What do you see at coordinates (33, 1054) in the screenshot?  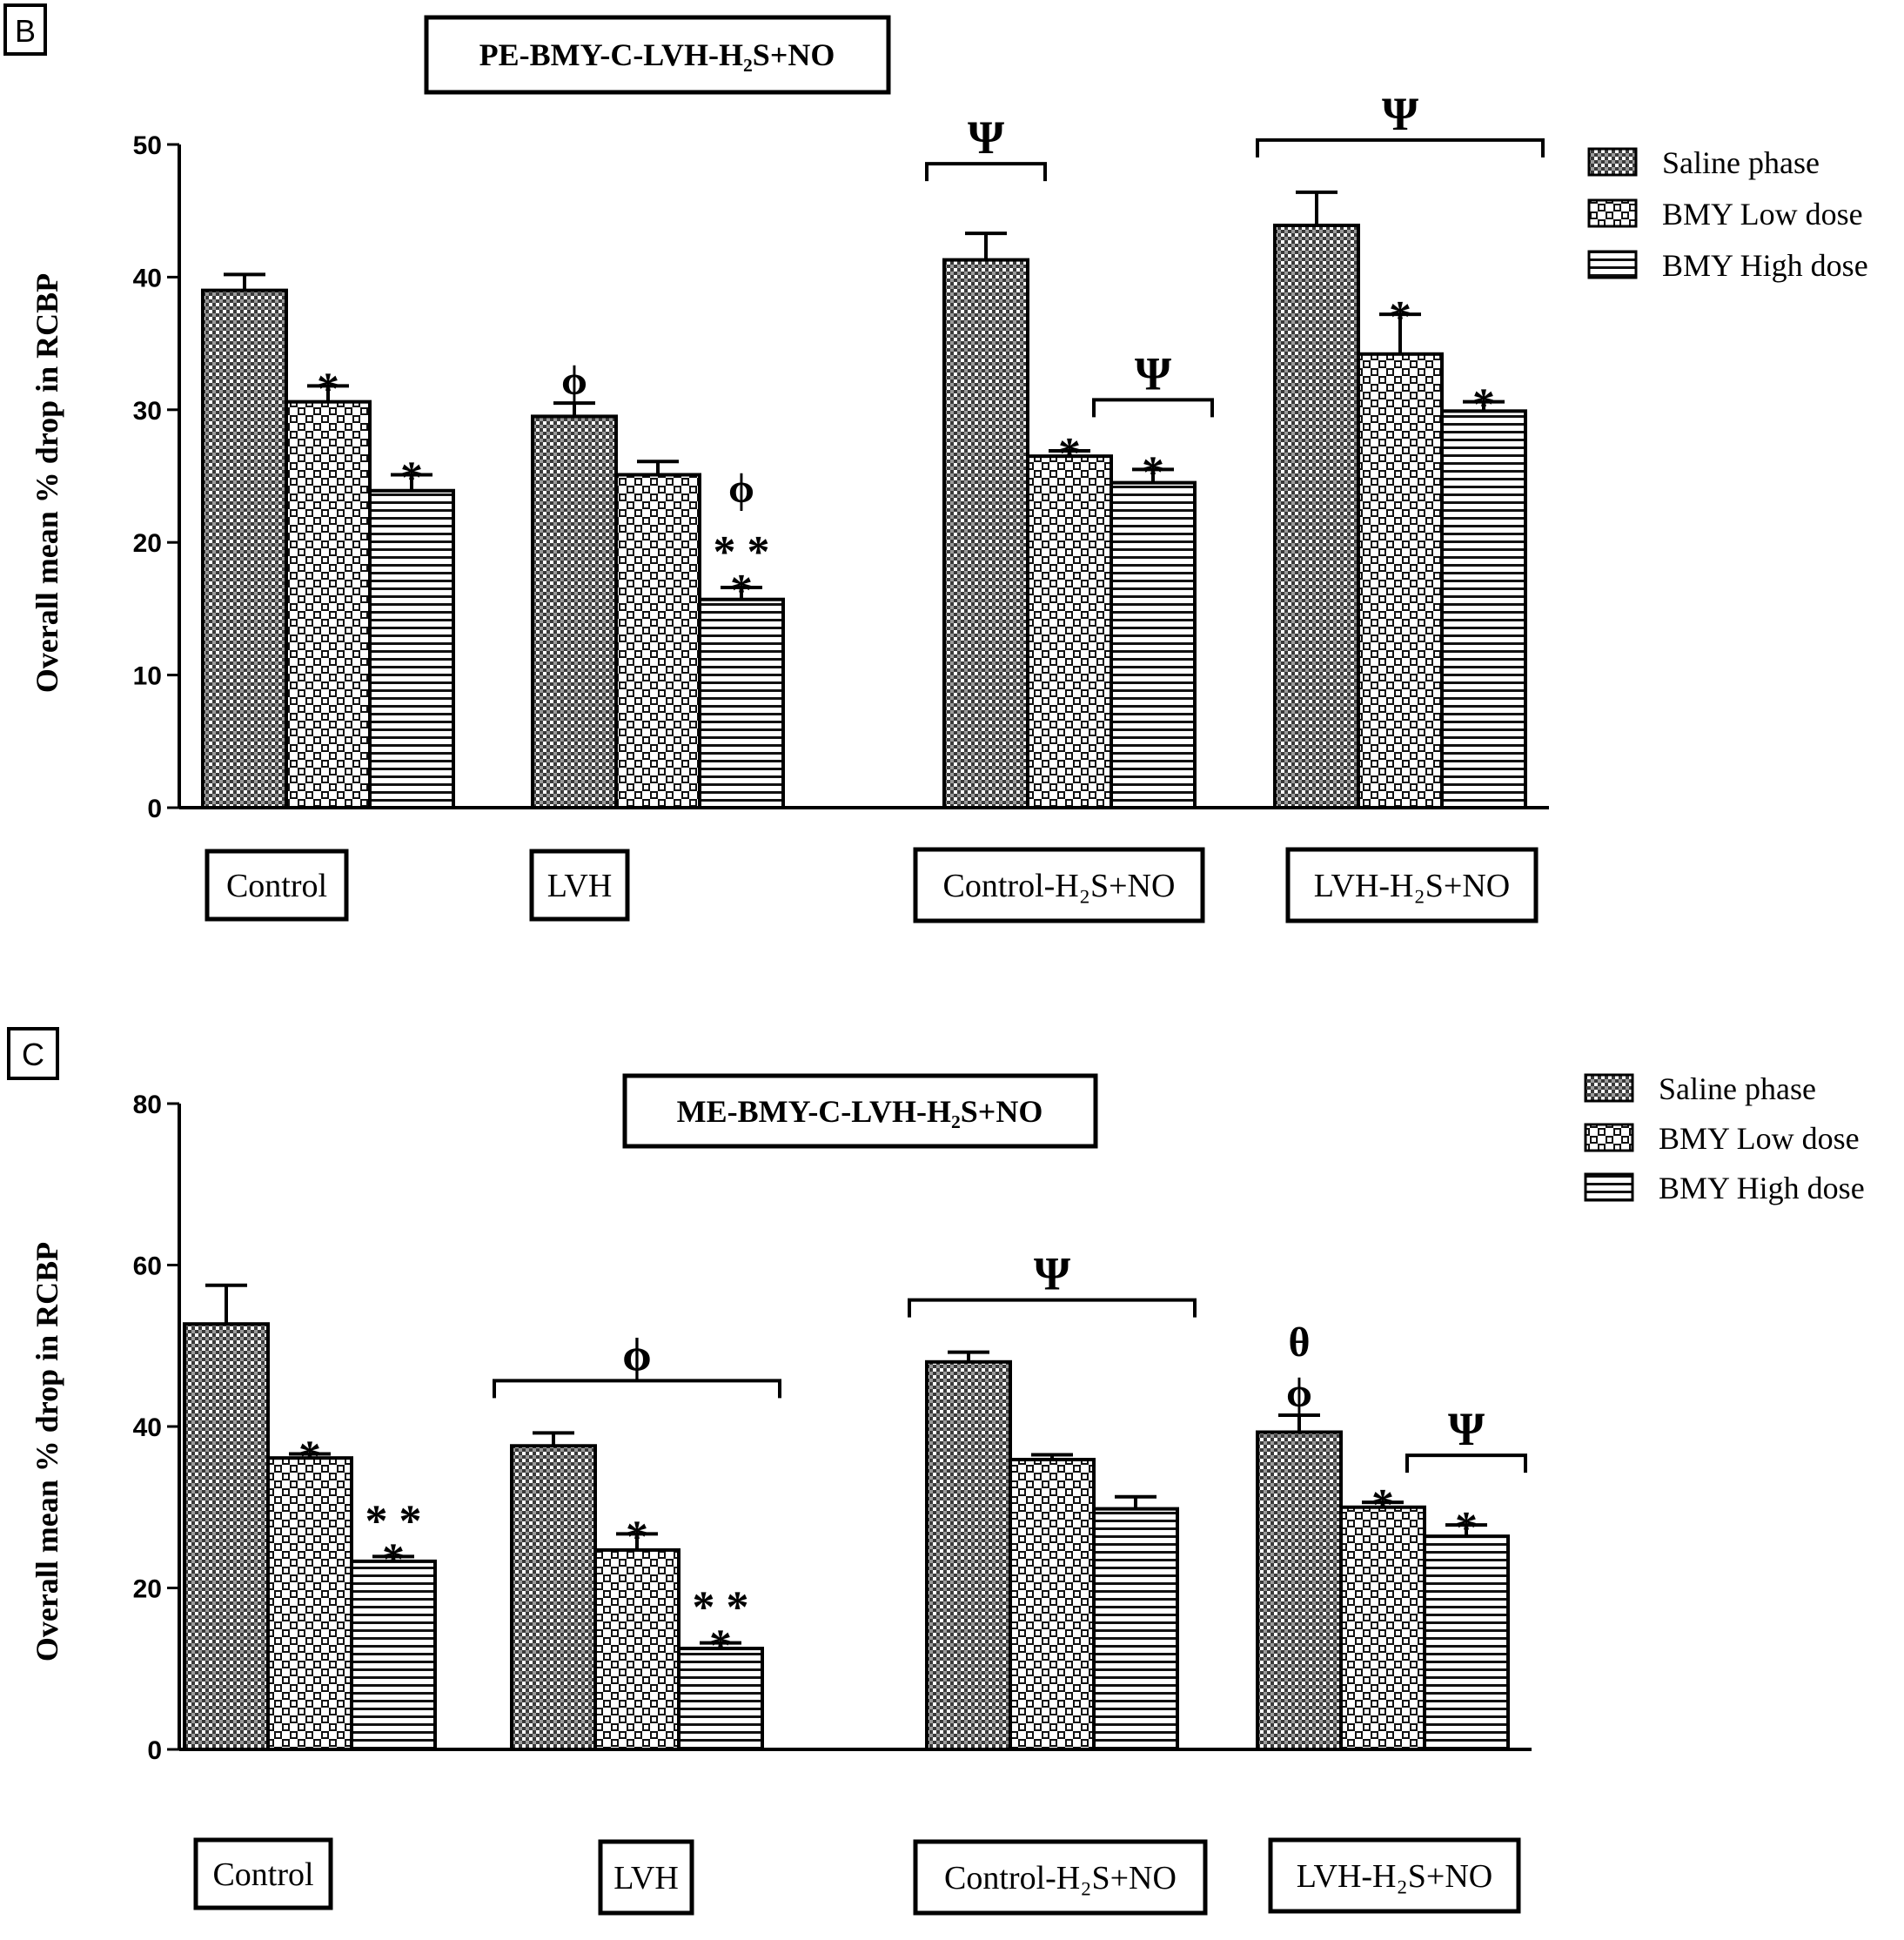 I see `panel-c-label: C` at bounding box center [33, 1054].